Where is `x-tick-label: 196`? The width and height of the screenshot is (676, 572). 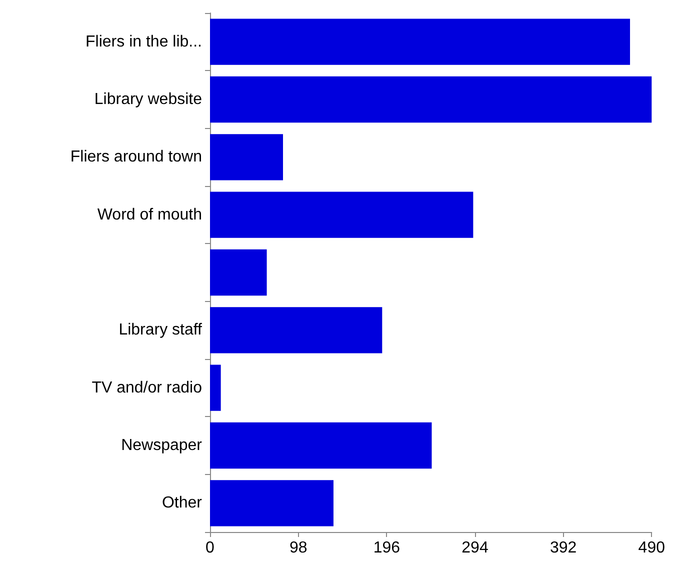
x-tick-label: 196 is located at coordinates (386, 548).